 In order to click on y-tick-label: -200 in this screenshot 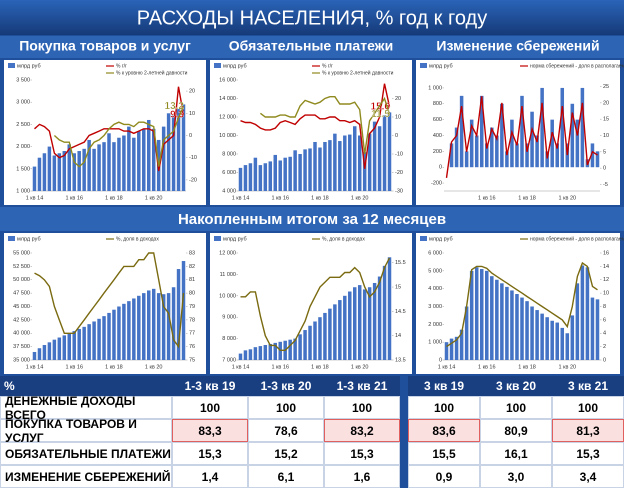, I will do `click(436, 184)`.